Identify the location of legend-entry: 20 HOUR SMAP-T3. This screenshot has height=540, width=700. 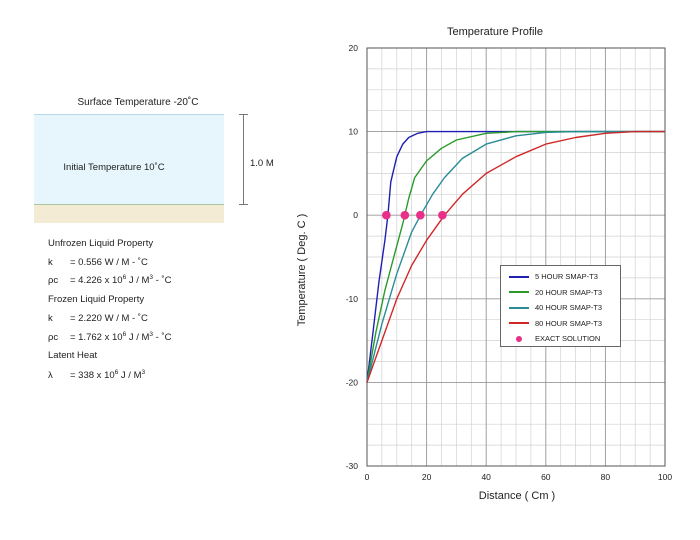
(560, 293).